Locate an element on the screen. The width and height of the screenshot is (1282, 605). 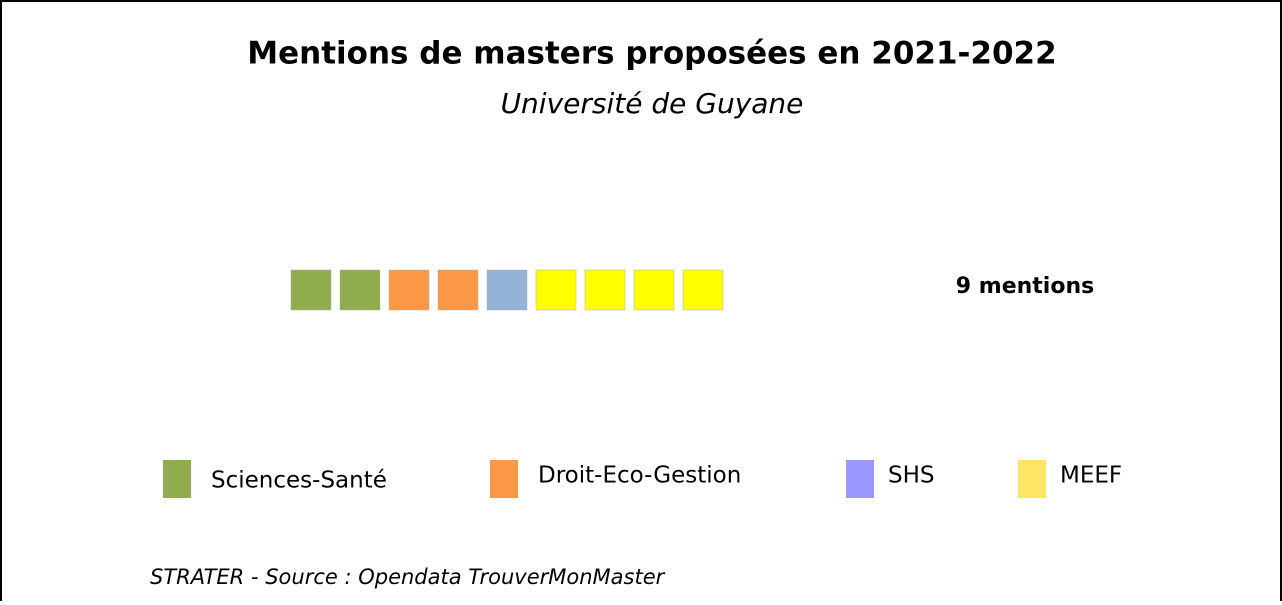
legend-label: Droit-Eco-Gestion is located at coordinates (639, 476).